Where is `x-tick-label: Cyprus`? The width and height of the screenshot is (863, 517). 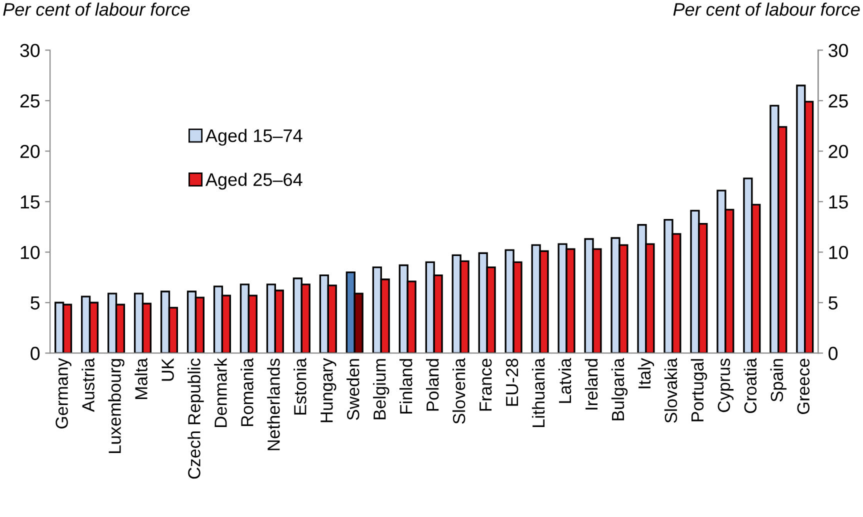
x-tick-label: Cyprus is located at coordinates (726, 385).